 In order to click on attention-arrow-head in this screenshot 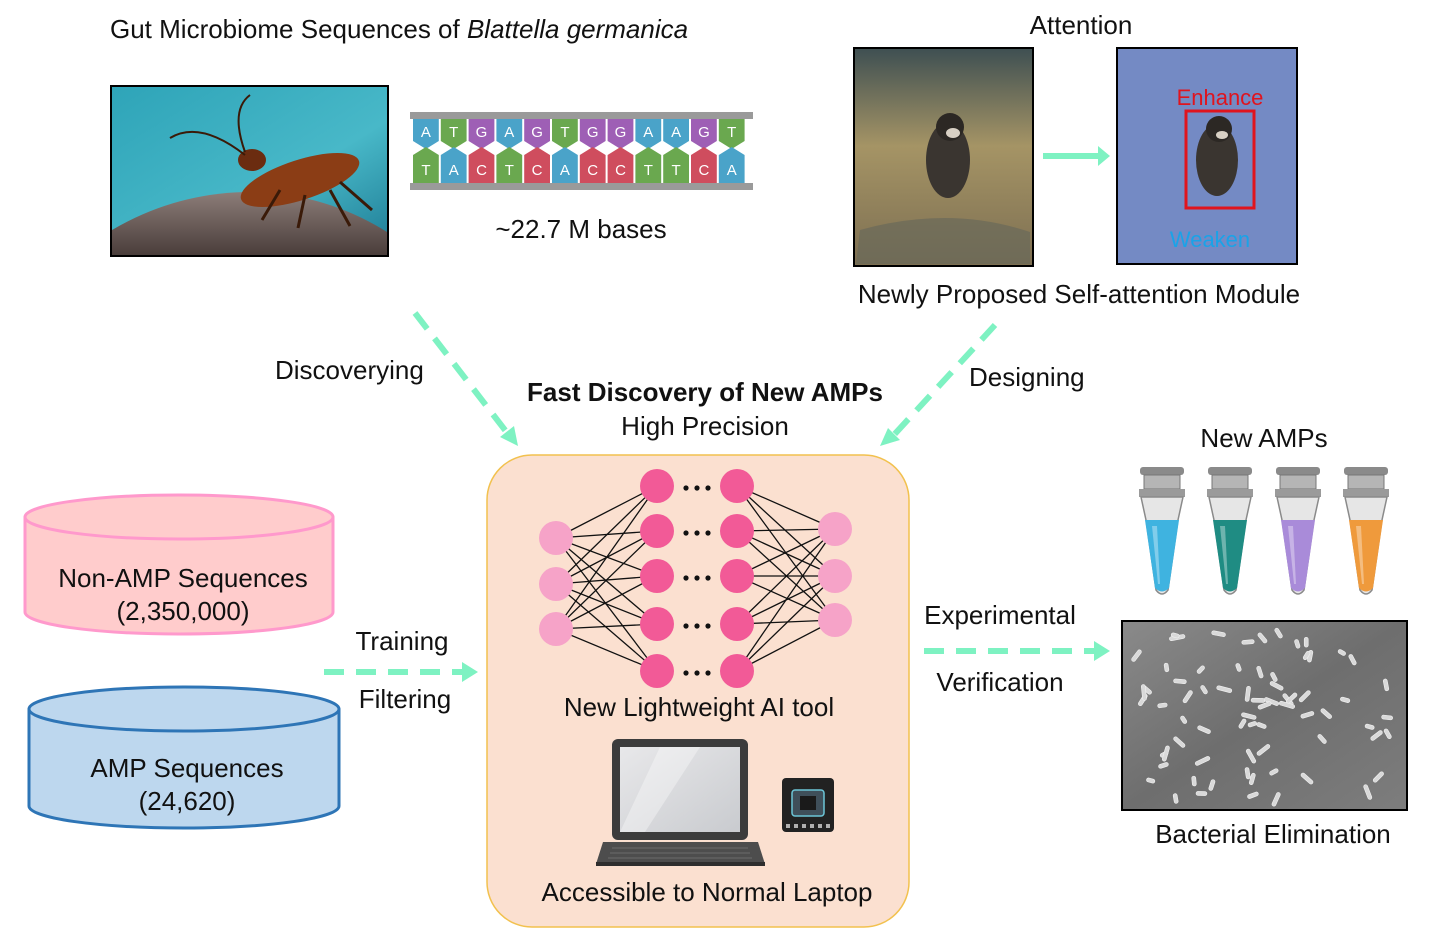, I will do `click(1104, 156)`.